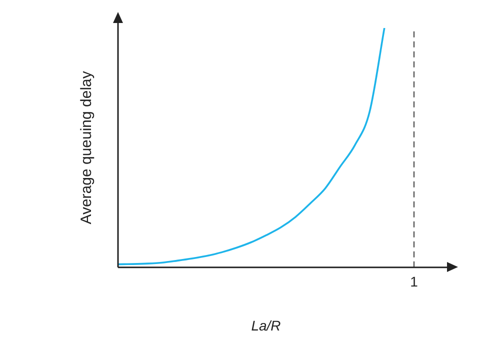 This screenshot has height=343, width=480. What do you see at coordinates (266, 325) in the screenshot?
I see `x-axis-title: La/R` at bounding box center [266, 325].